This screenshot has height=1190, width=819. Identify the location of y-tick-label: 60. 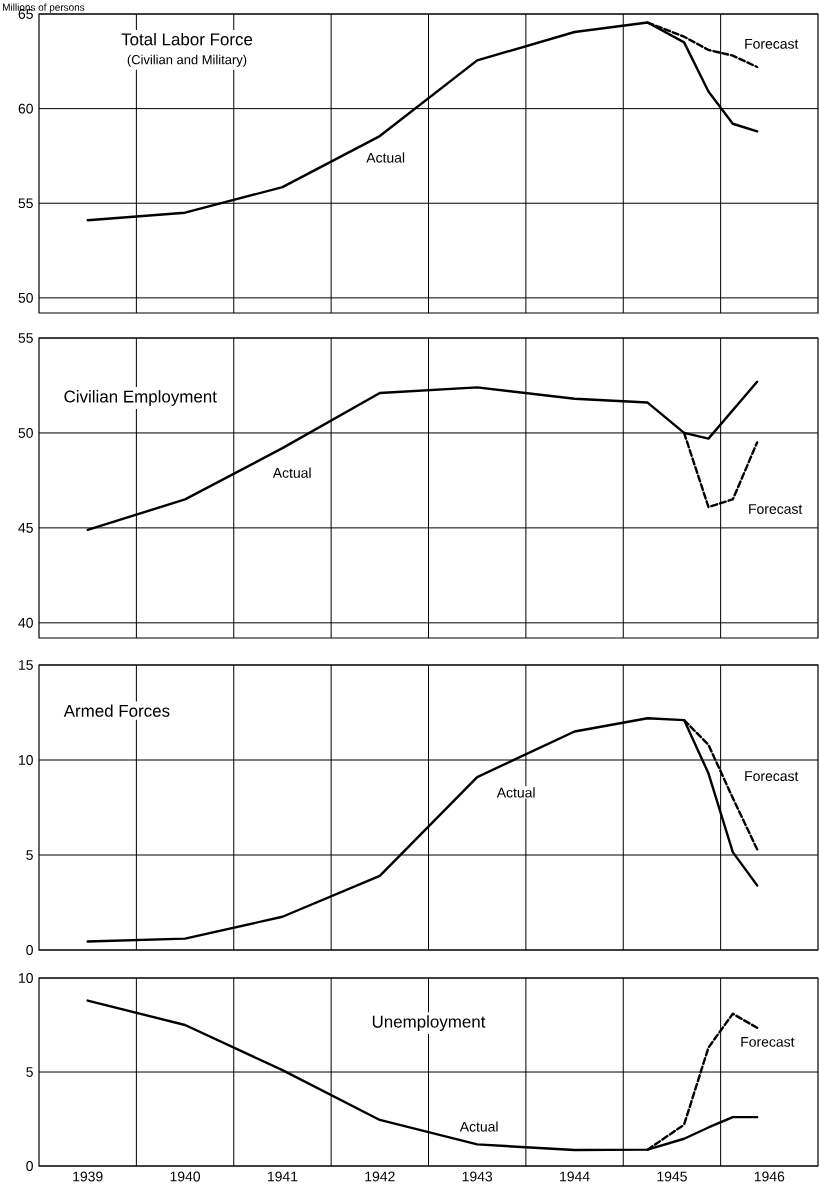
(25, 108).